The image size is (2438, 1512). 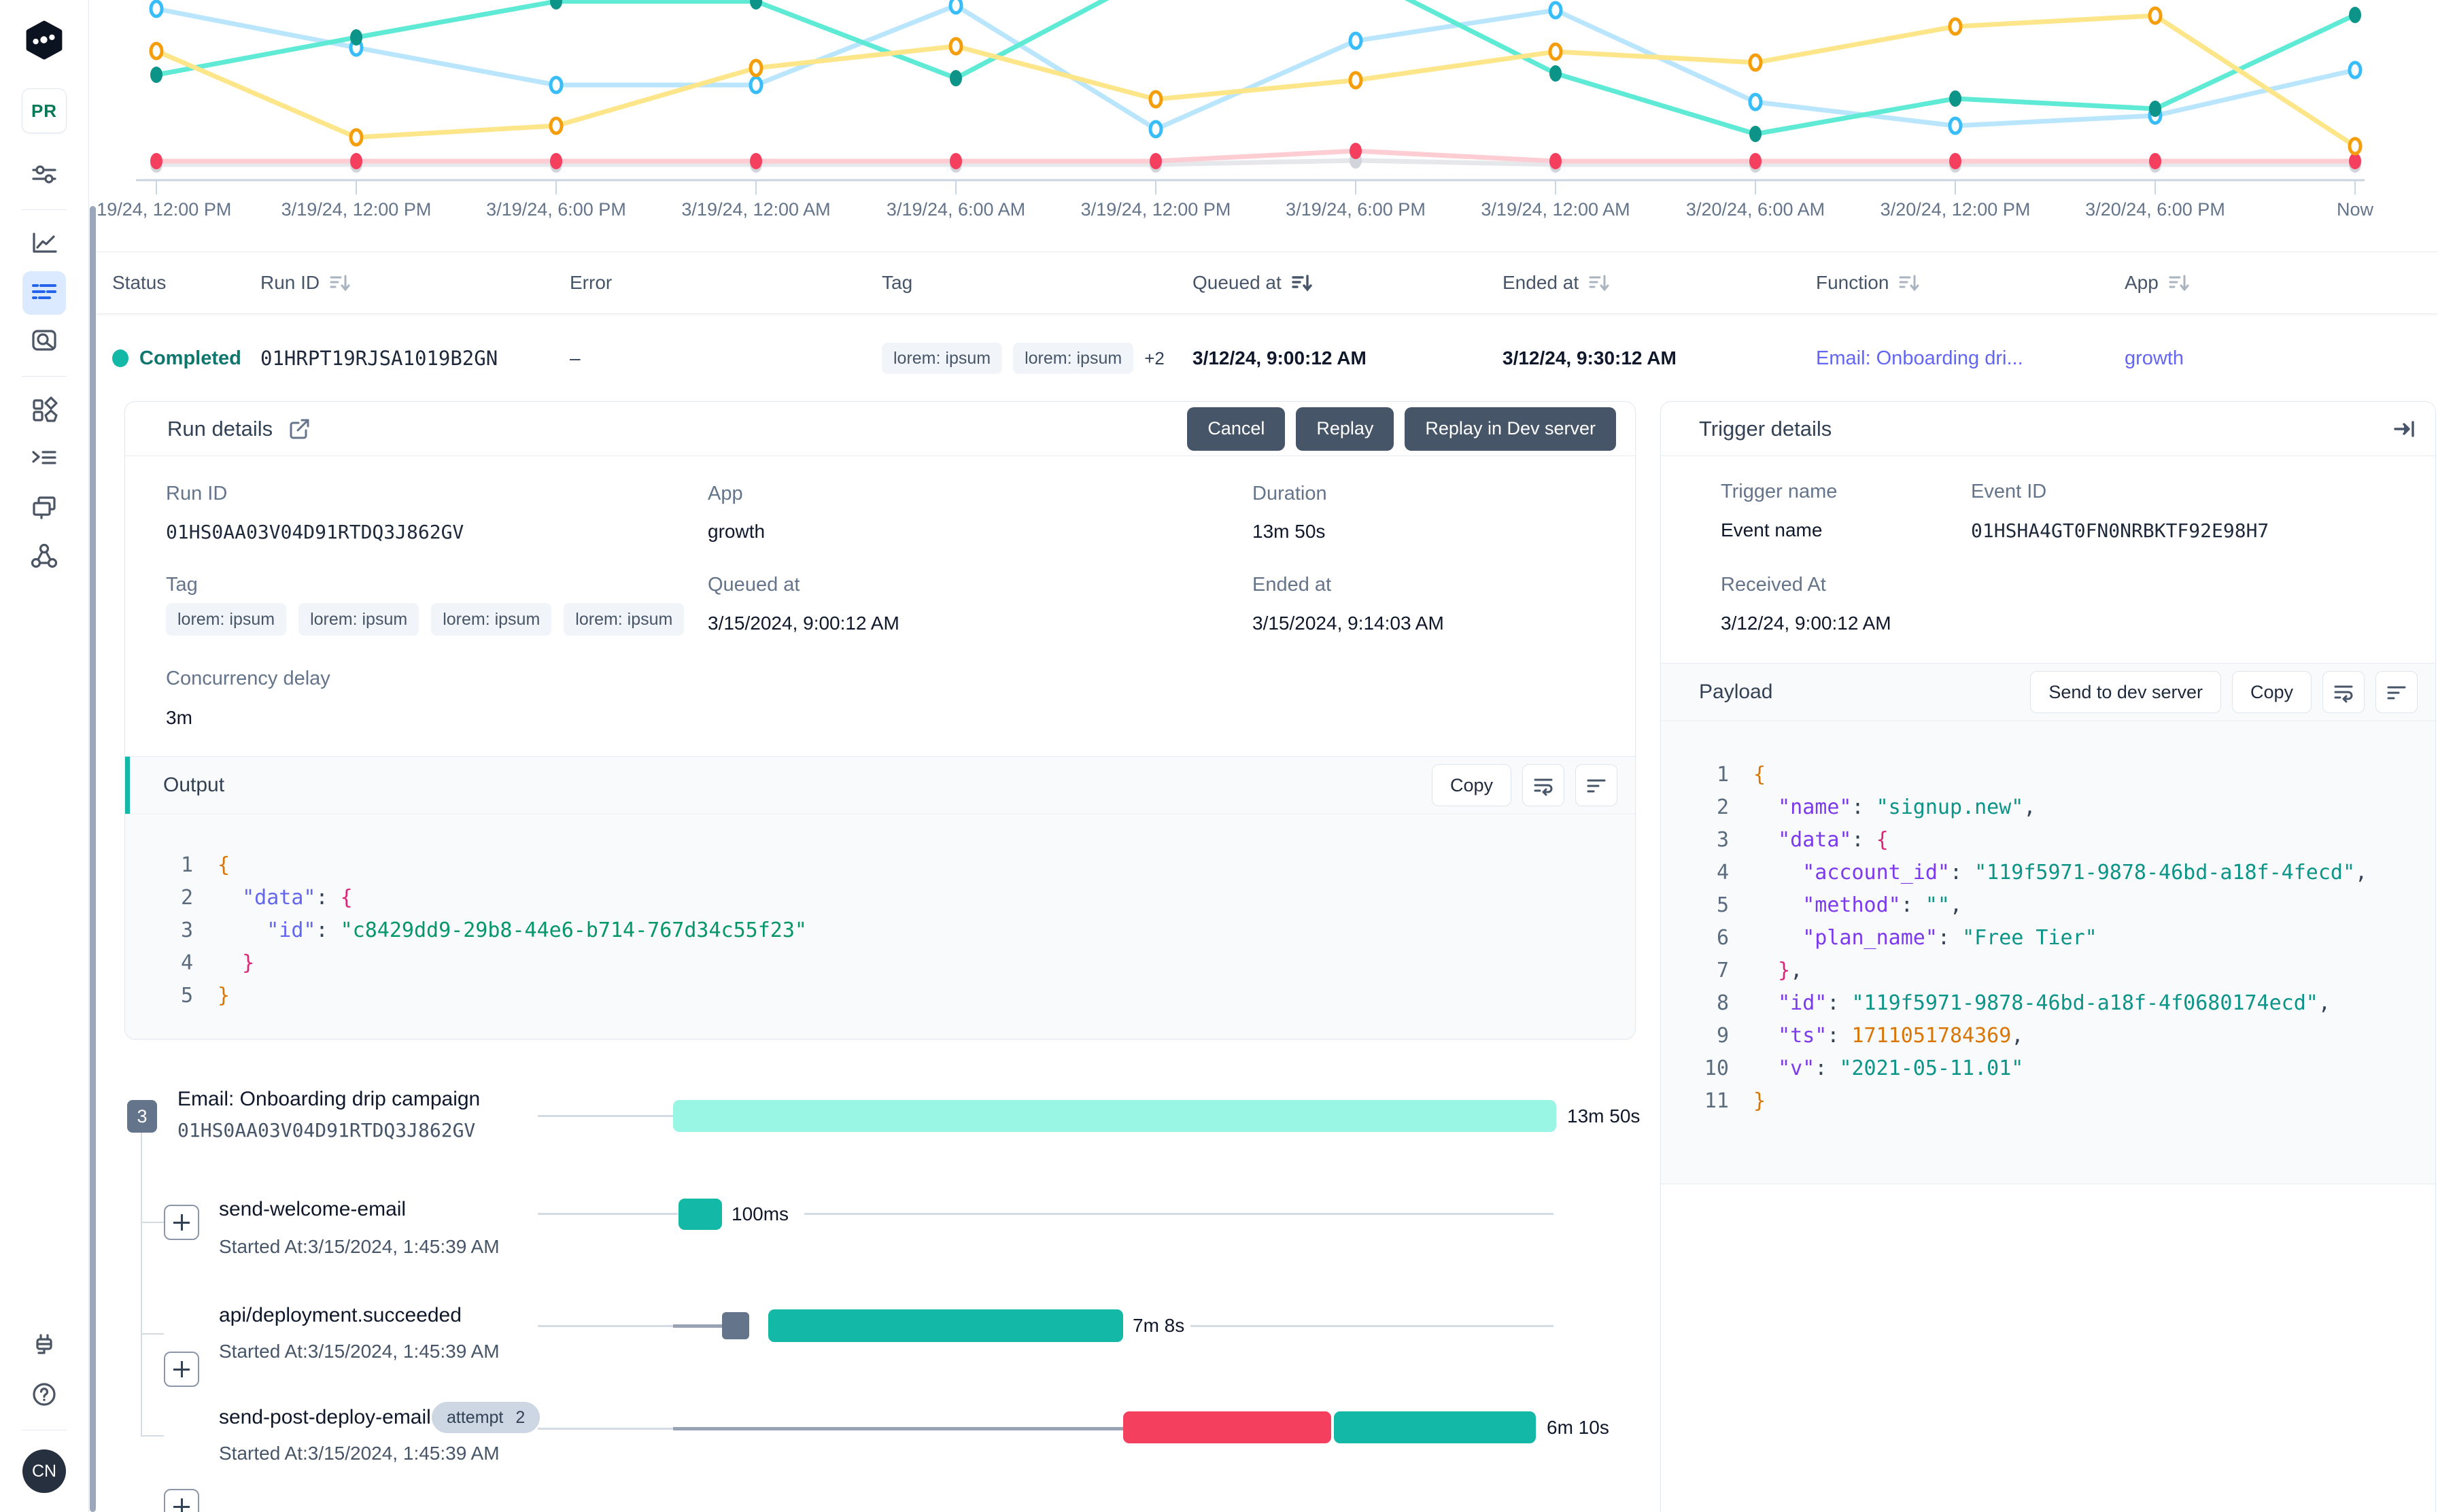 What do you see at coordinates (1471, 785) in the screenshot?
I see `output-copy-button: Copy` at bounding box center [1471, 785].